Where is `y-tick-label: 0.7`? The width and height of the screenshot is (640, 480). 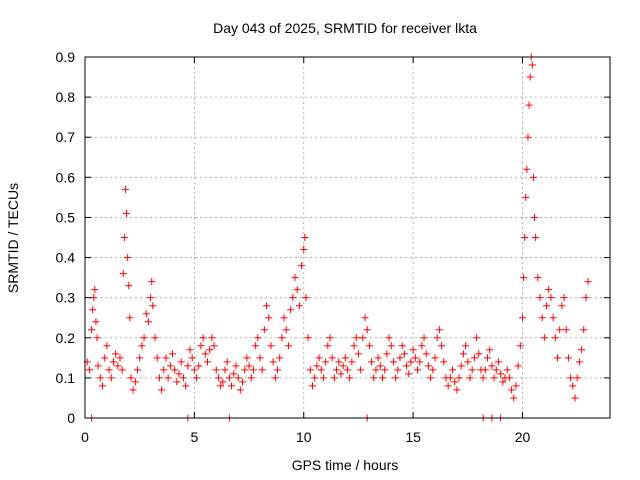
y-tick-label: 0.7 is located at coordinates (66, 137).